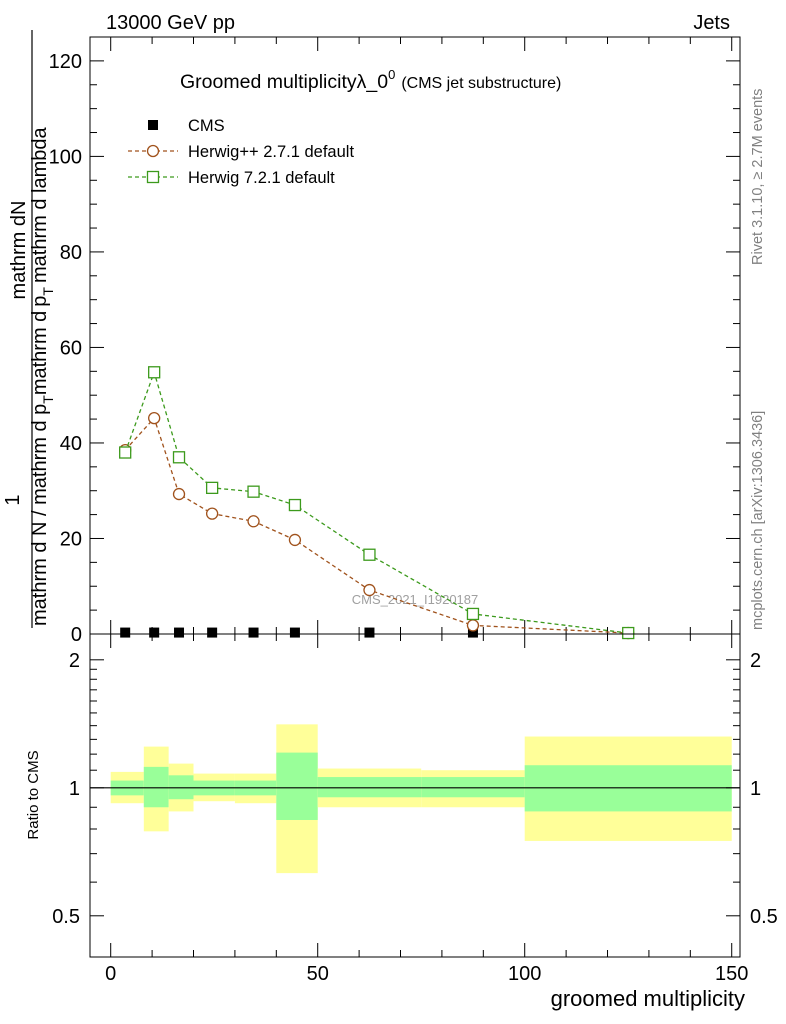  Describe the element at coordinates (170, 23) in the screenshot. I see `energy-label: 13000 GeV pp` at that location.